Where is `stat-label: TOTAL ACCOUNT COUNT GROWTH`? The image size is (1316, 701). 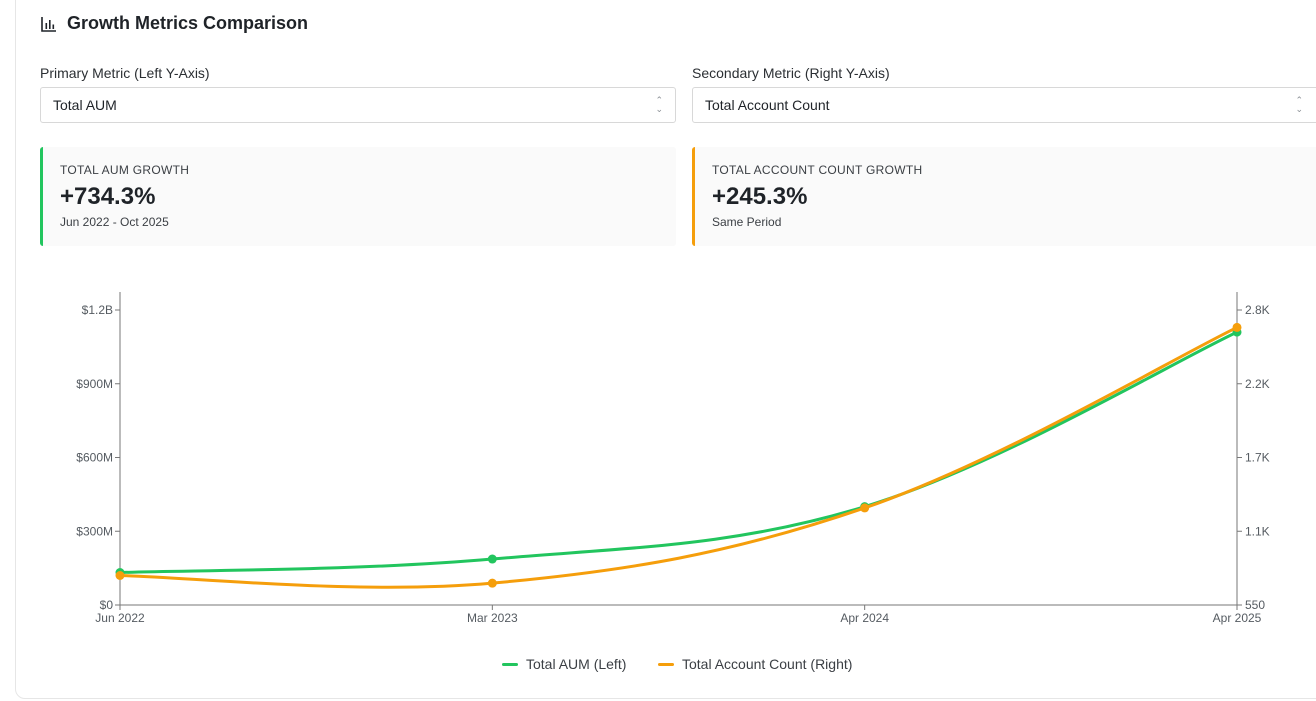 stat-label: TOTAL ACCOUNT COUNT GROWTH is located at coordinates (817, 170).